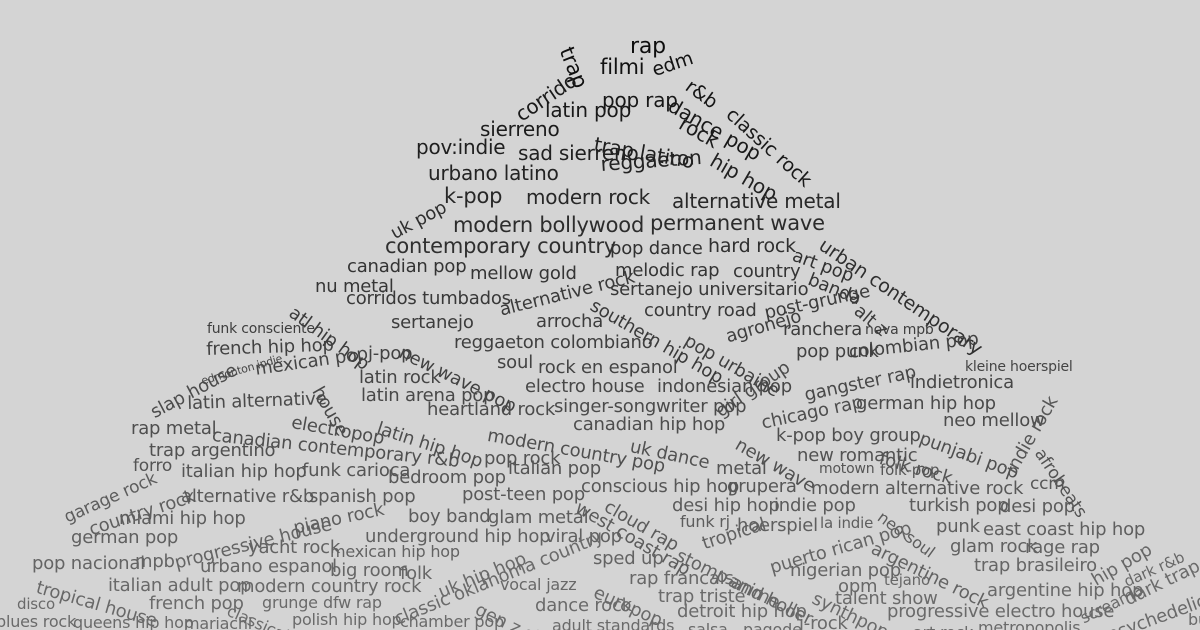  I want to click on genre-word-electro-house: electro house, so click(585, 386).